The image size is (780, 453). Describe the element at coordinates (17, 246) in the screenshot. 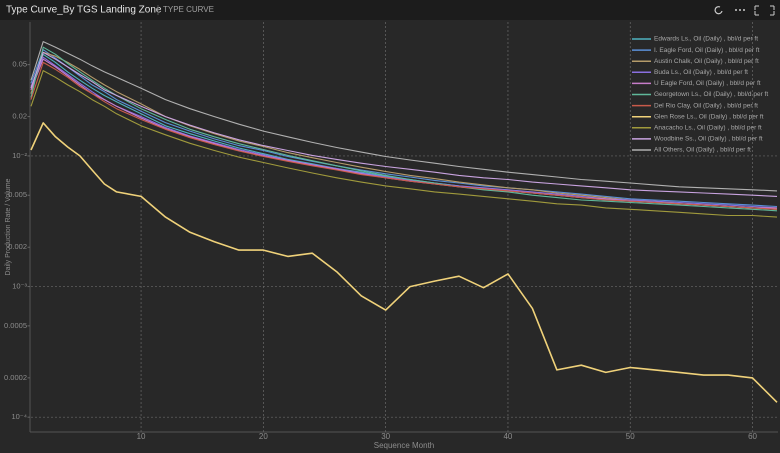

I see `y-tick-label: 0.002` at that location.